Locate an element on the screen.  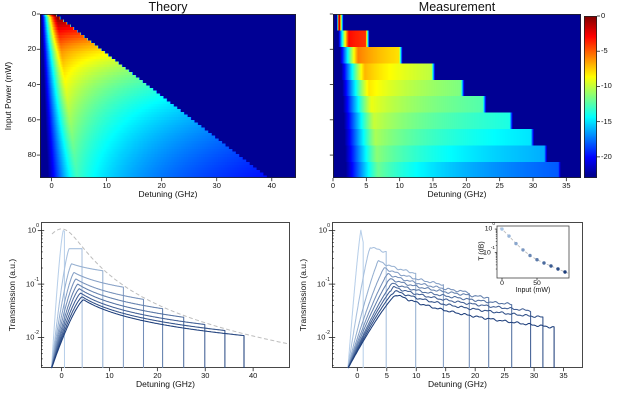
theory-heatmap-xlabel: Detuning (GHz) is located at coordinates (168, 194).